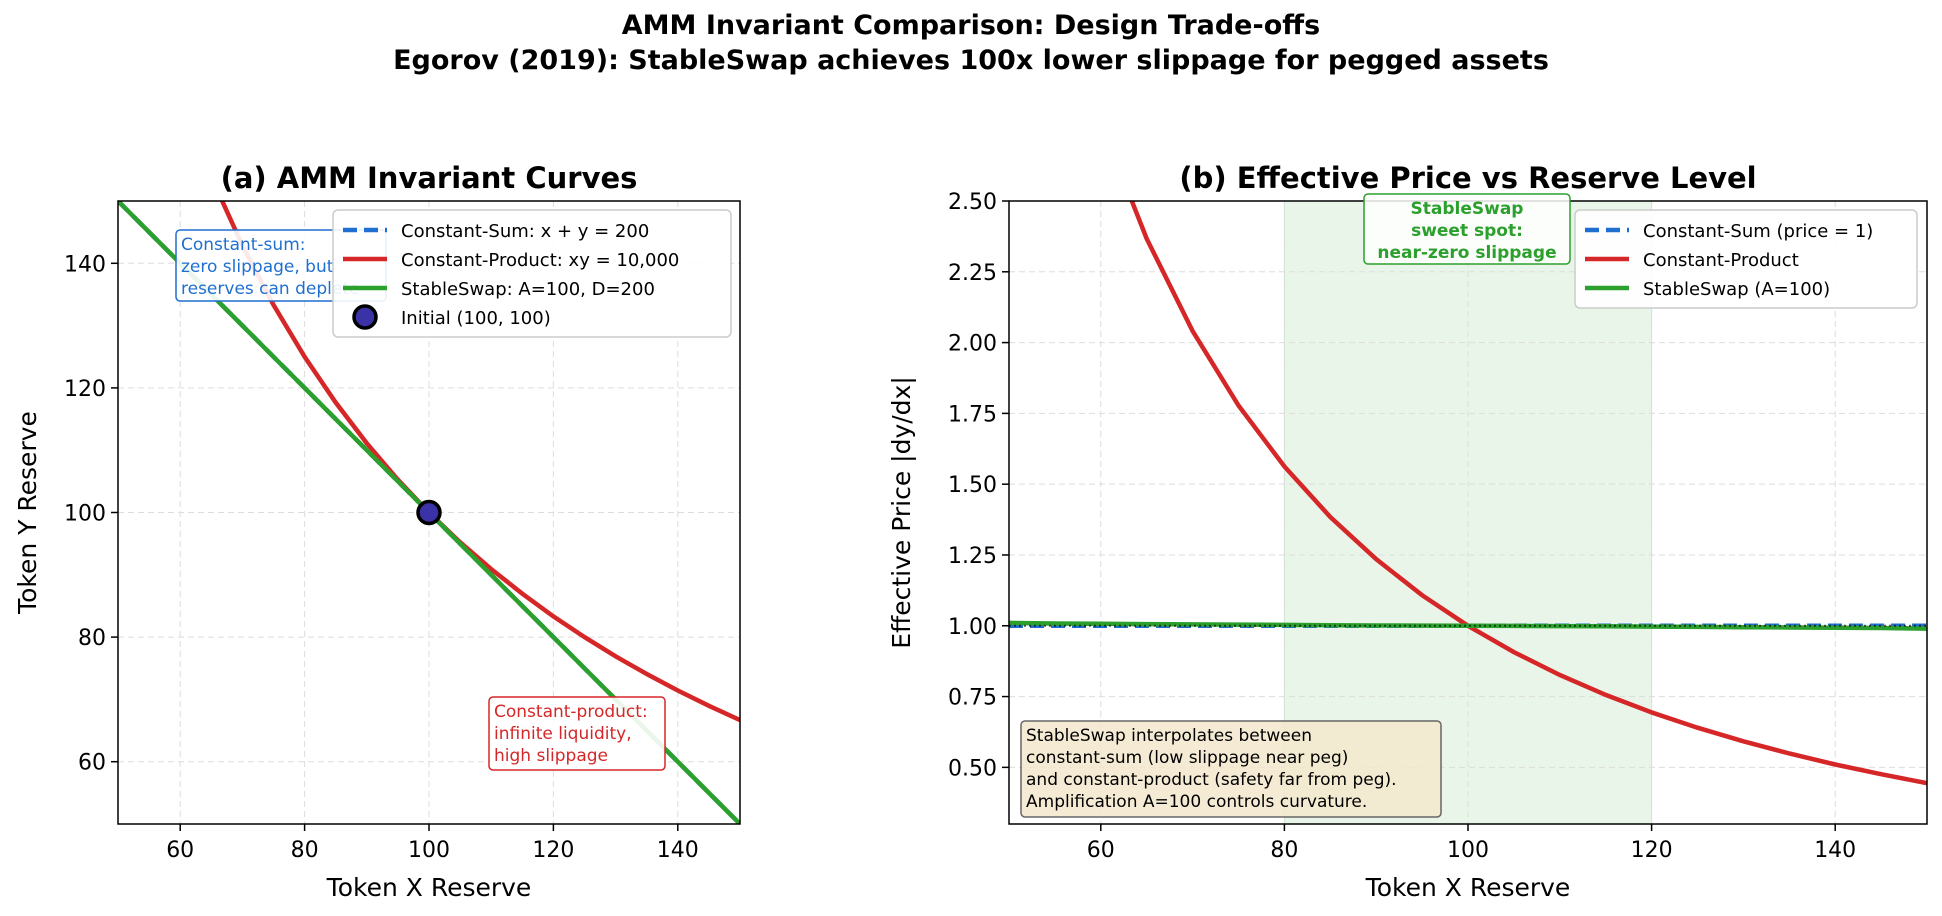 This screenshot has height=916, width=1942. What do you see at coordinates (1169, 736) in the screenshot?
I see `annotation-text: StableSwap interpolates between` at bounding box center [1169, 736].